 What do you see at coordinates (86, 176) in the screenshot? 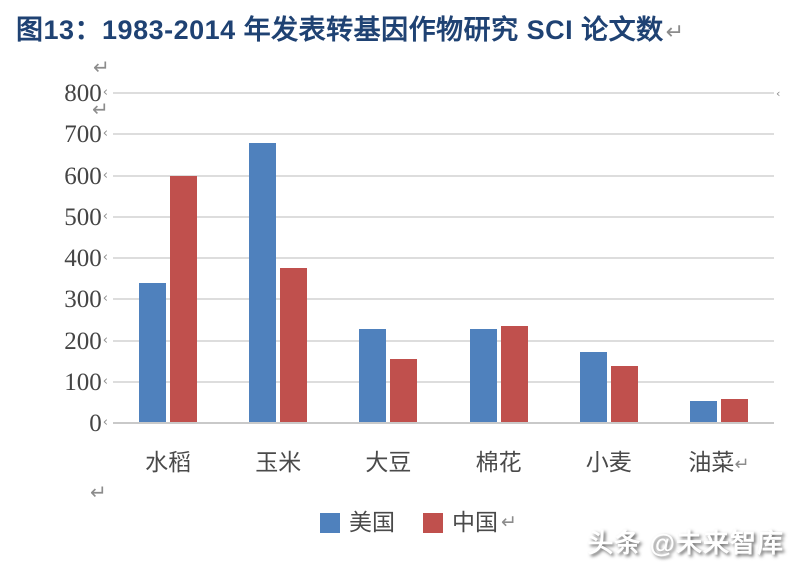
I see `y-axis-tick-label: 600‹` at bounding box center [86, 176].